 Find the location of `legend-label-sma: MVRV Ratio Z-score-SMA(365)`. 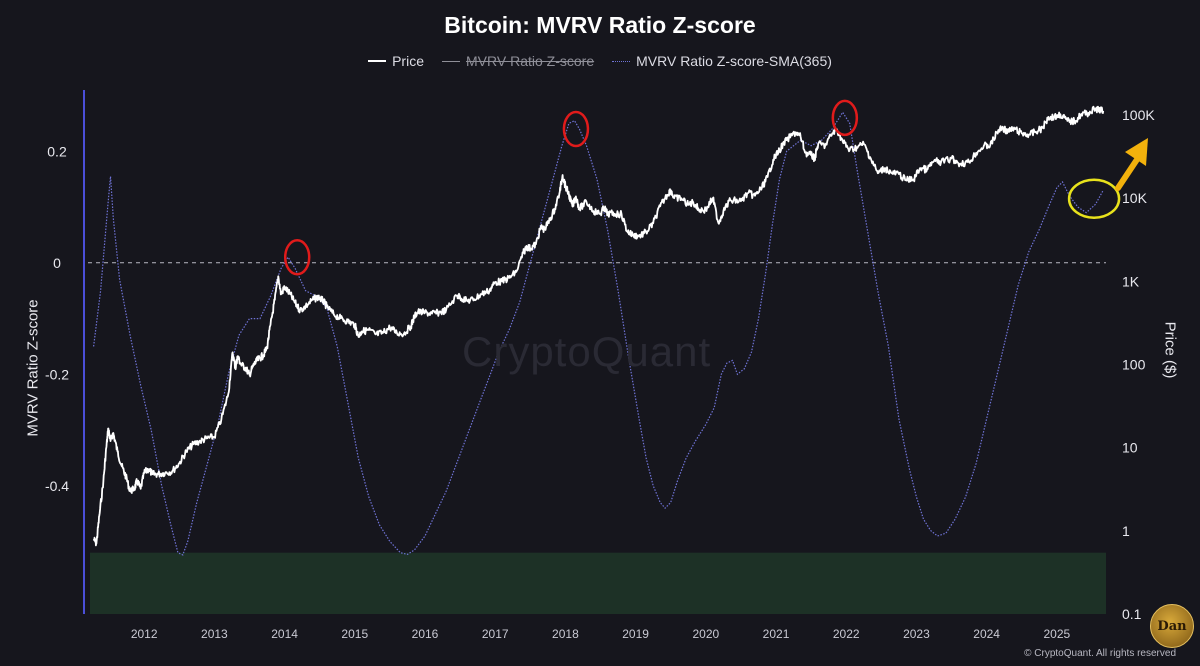

legend-label-sma: MVRV Ratio Z-score-SMA(365) is located at coordinates (734, 61).